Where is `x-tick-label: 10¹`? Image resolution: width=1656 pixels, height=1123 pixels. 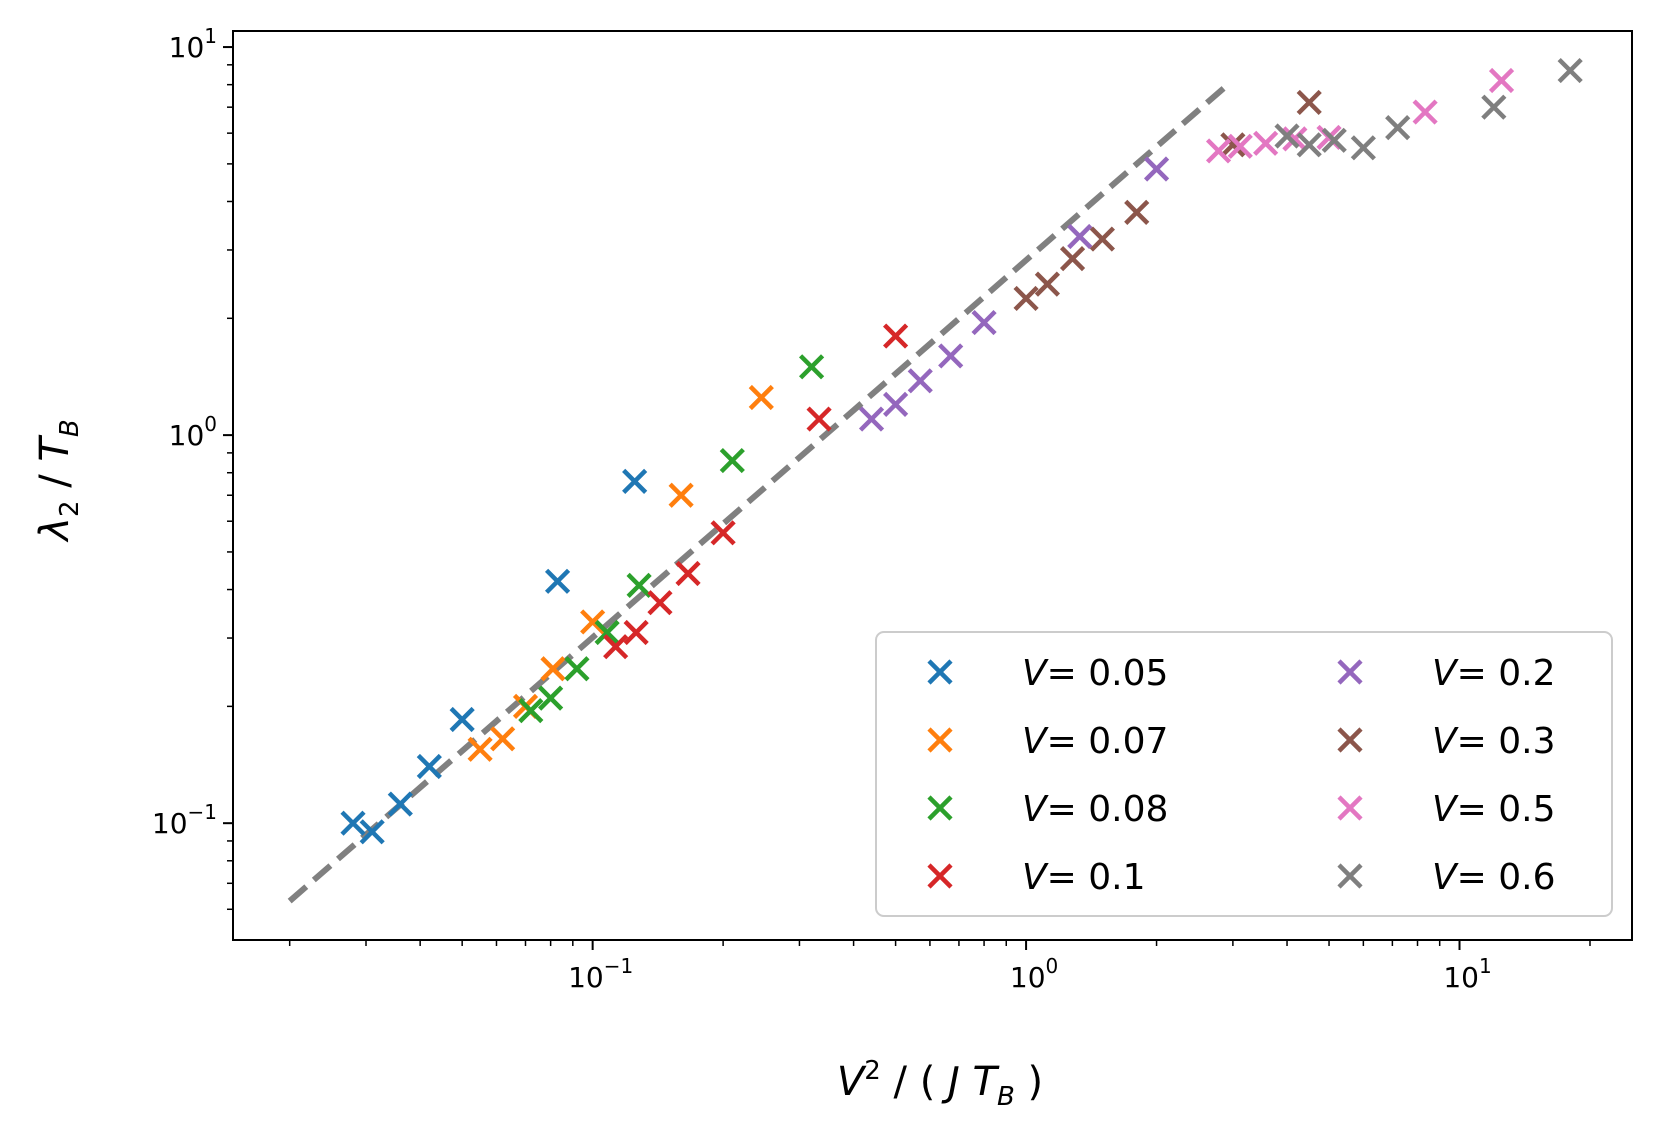
x-tick-label: 10¹ is located at coordinates (1467, 974).